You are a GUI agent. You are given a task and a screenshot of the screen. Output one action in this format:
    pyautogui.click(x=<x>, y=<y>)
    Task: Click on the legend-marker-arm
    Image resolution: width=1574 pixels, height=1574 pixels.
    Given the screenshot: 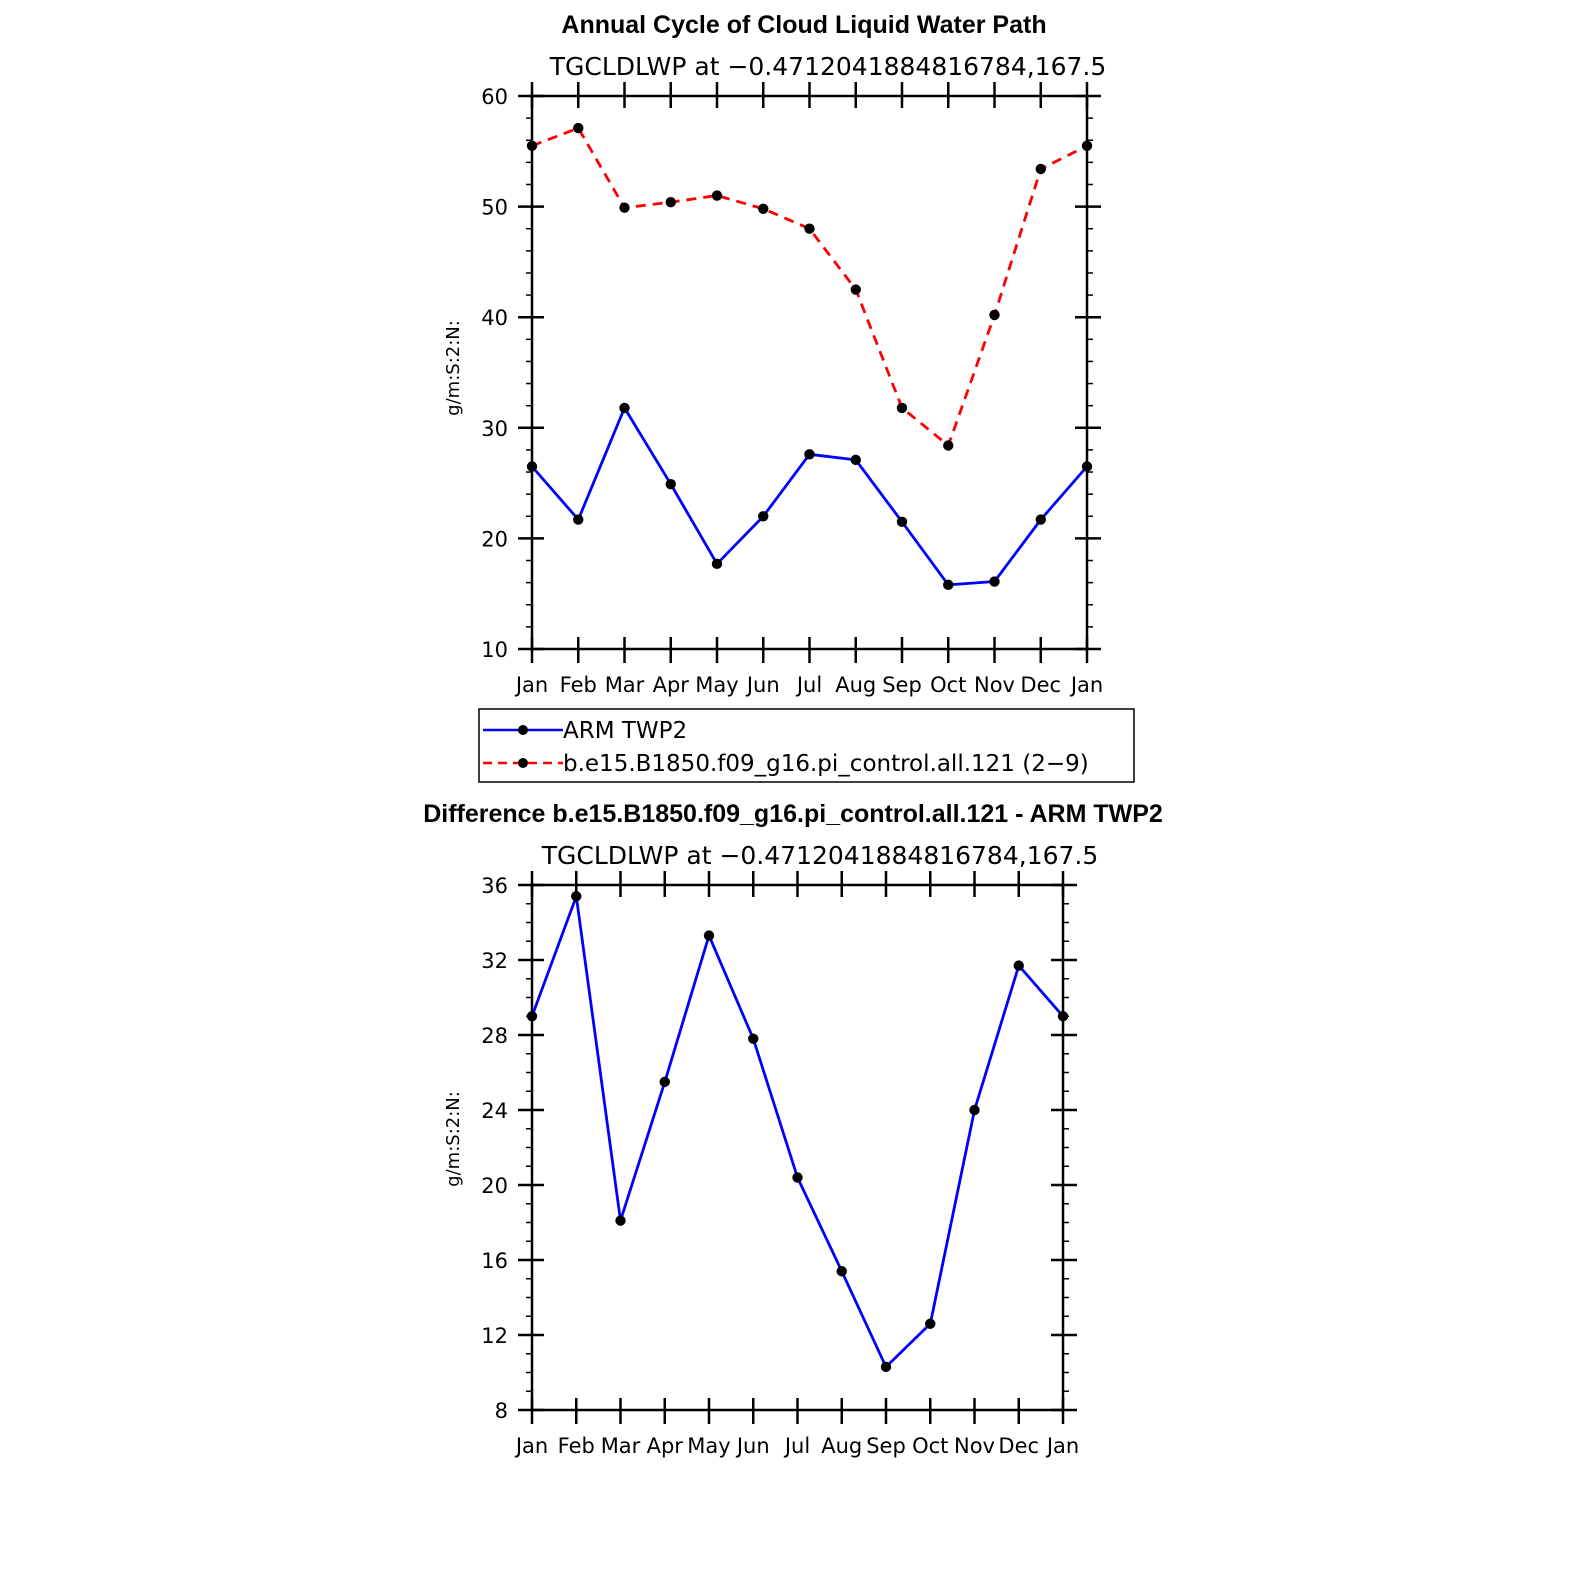 What is the action you would take?
    pyautogui.click(x=523, y=730)
    